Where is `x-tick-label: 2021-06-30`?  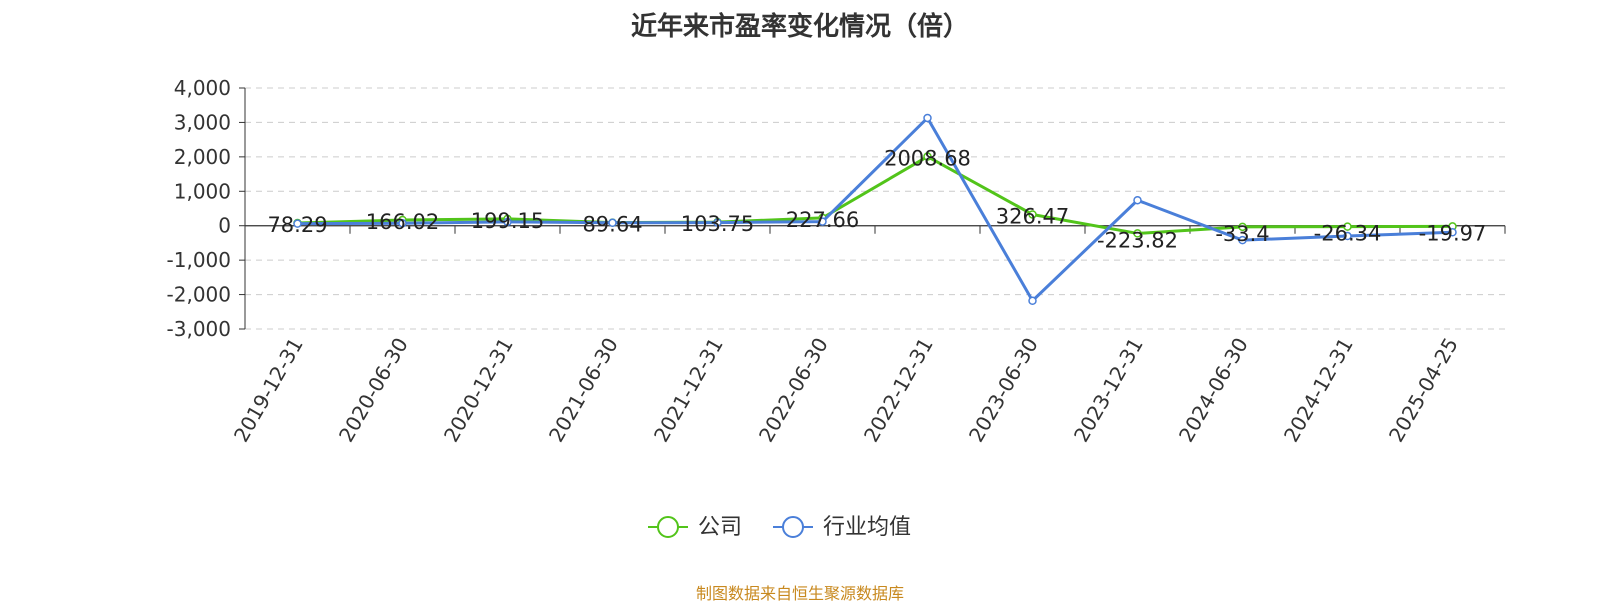 x-tick-label: 2021-06-30 is located at coordinates (583, 390).